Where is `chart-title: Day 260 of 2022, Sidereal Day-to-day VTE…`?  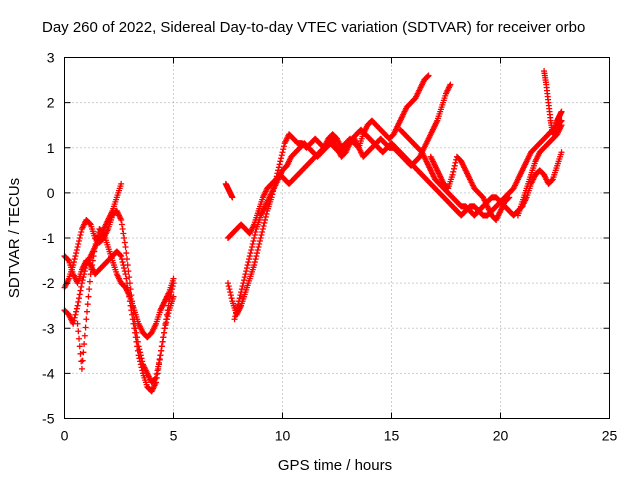 chart-title: Day 260 of 2022, Sidereal Day-to-day VTE… is located at coordinates (313, 27).